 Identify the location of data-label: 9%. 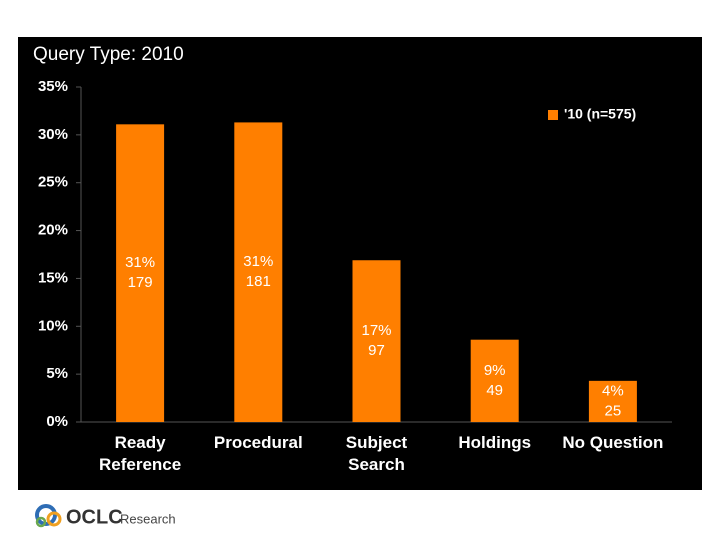
(495, 370).